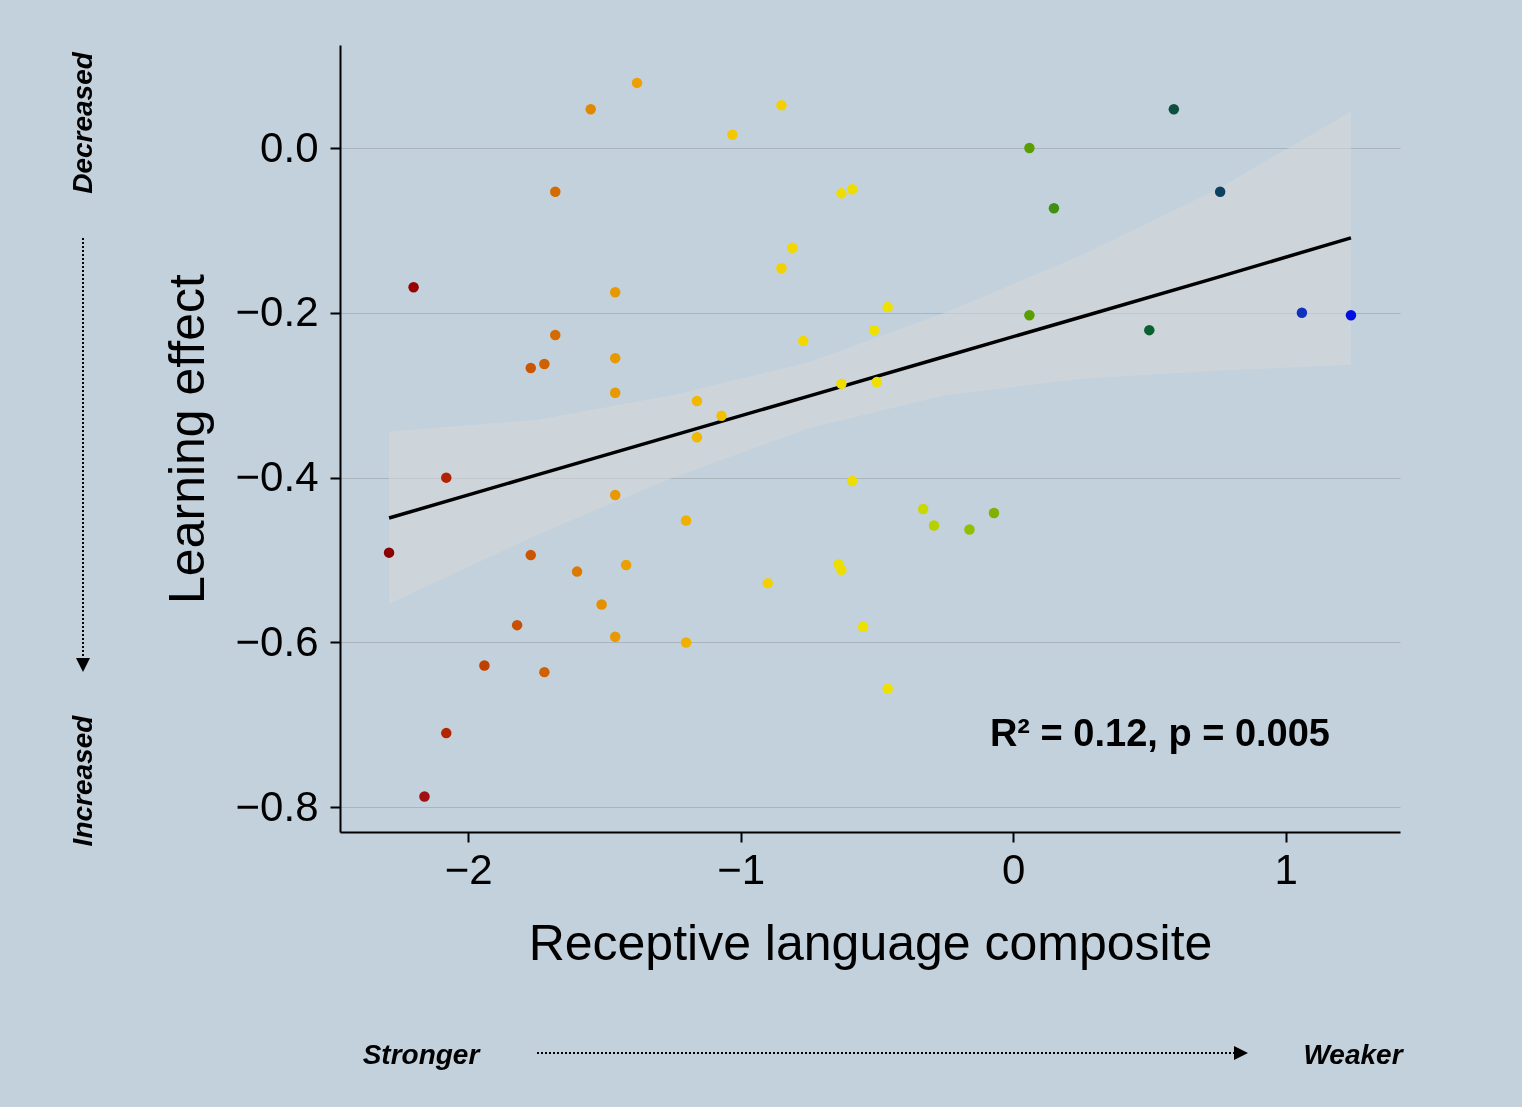 This screenshot has height=1107, width=1522. I want to click on text: Stronger, so click(421, 1055).